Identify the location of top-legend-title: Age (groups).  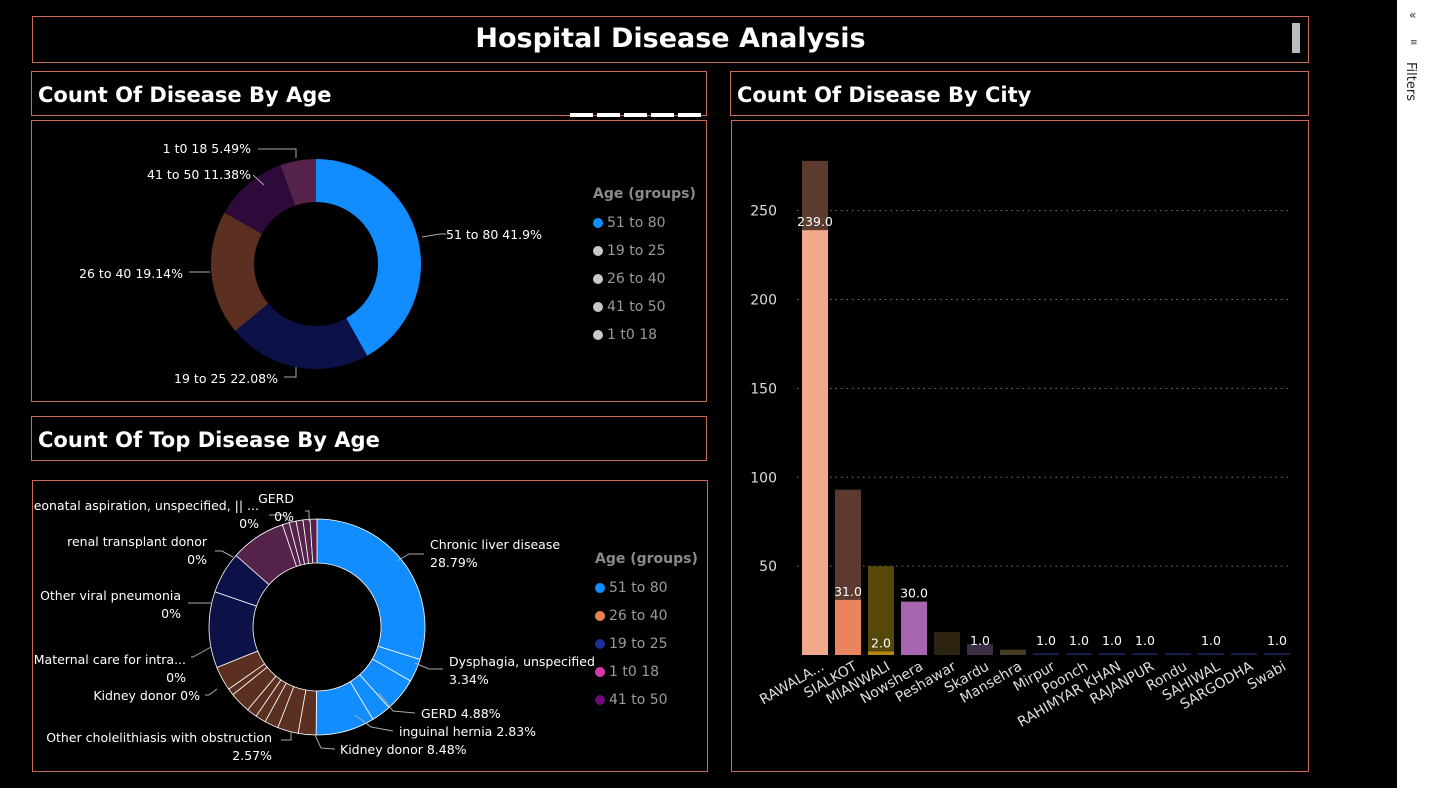
(646, 559).